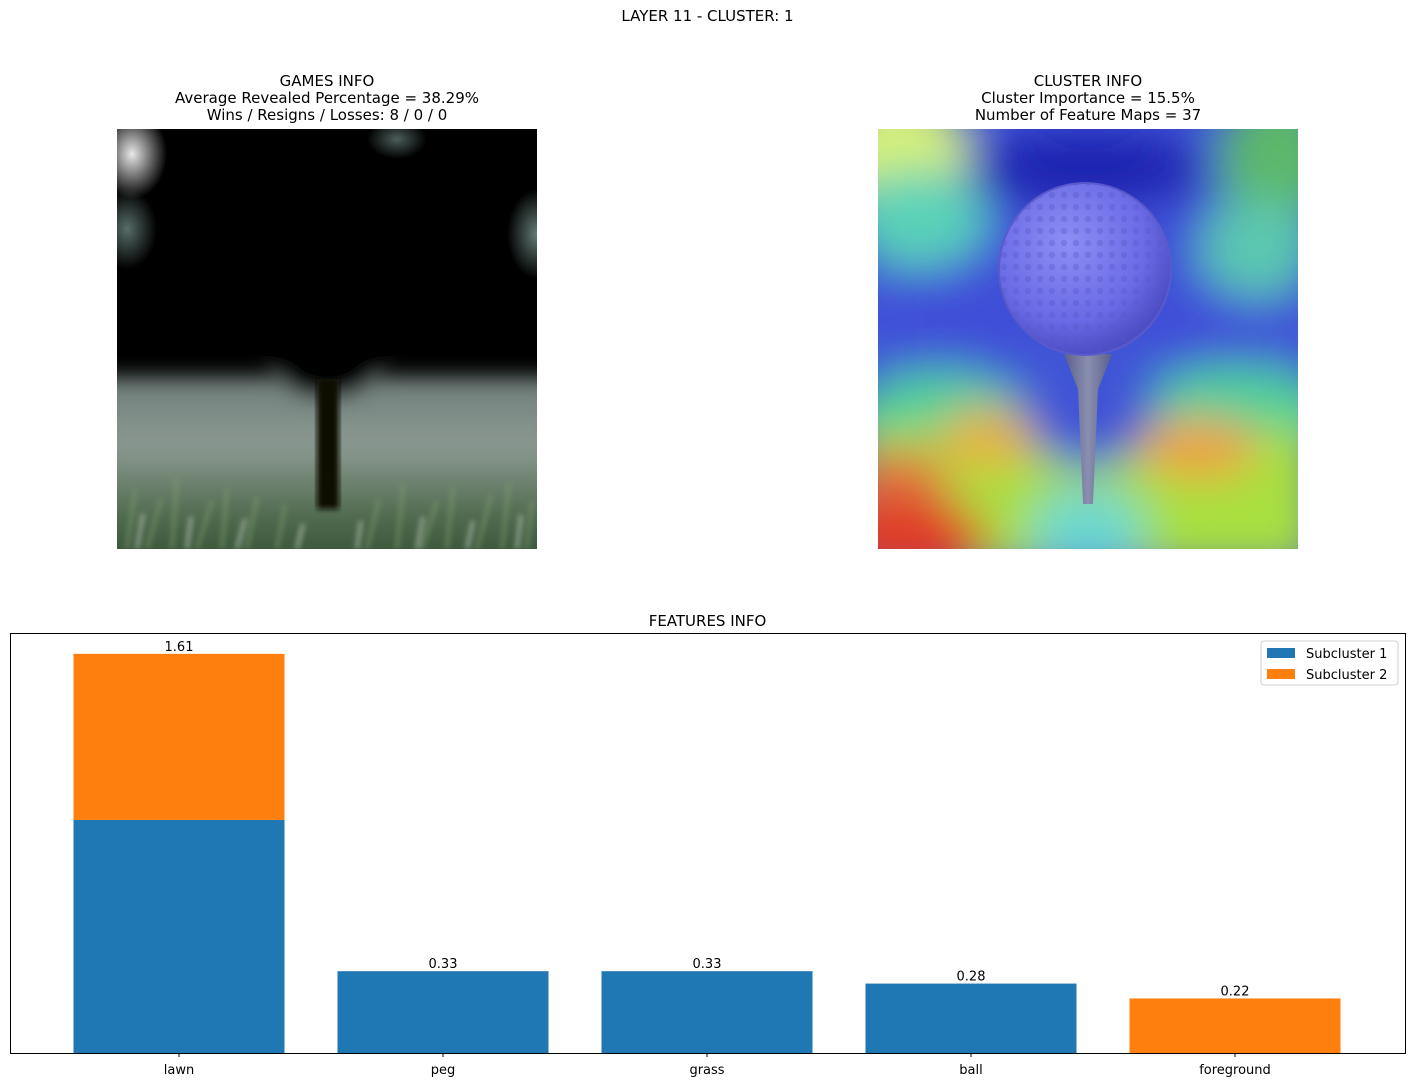 This screenshot has width=1415, height=1087. Describe the element at coordinates (1235, 1070) in the screenshot. I see `x-tick-label-foreground: foreground` at that location.